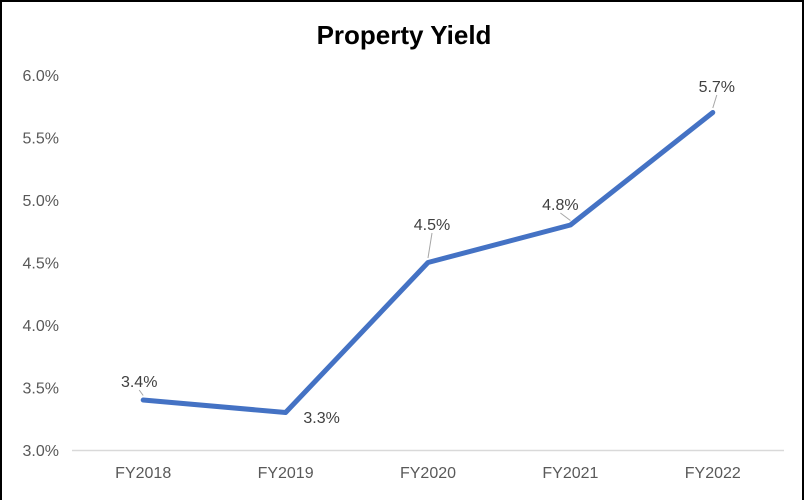 This screenshot has height=500, width=804. Describe the element at coordinates (286, 473) in the screenshot. I see `x-tick-label: FY2019` at that location.